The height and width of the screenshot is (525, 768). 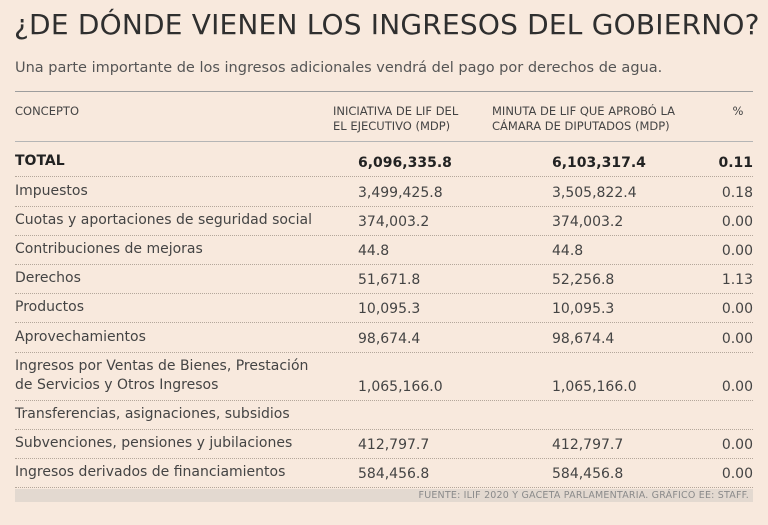 I want to click on table-row: Transferencias, asignaciones, subsidios, so click(x=384, y=415).